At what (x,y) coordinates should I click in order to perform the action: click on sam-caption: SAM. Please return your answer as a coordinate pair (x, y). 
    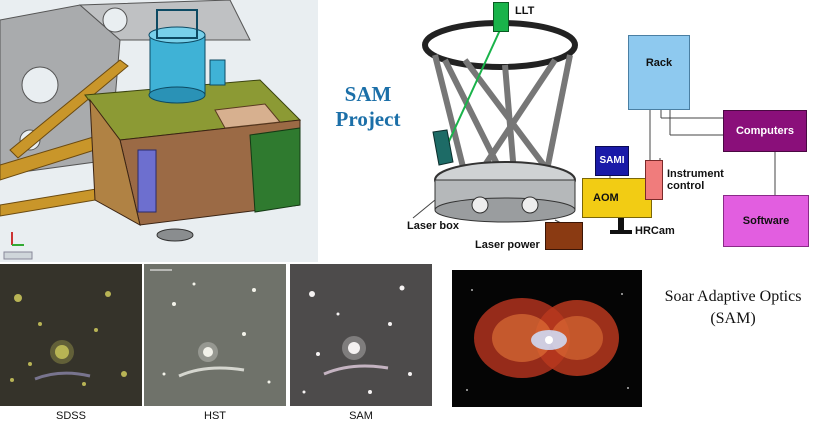
    Looking at the image, I should click on (361, 416).